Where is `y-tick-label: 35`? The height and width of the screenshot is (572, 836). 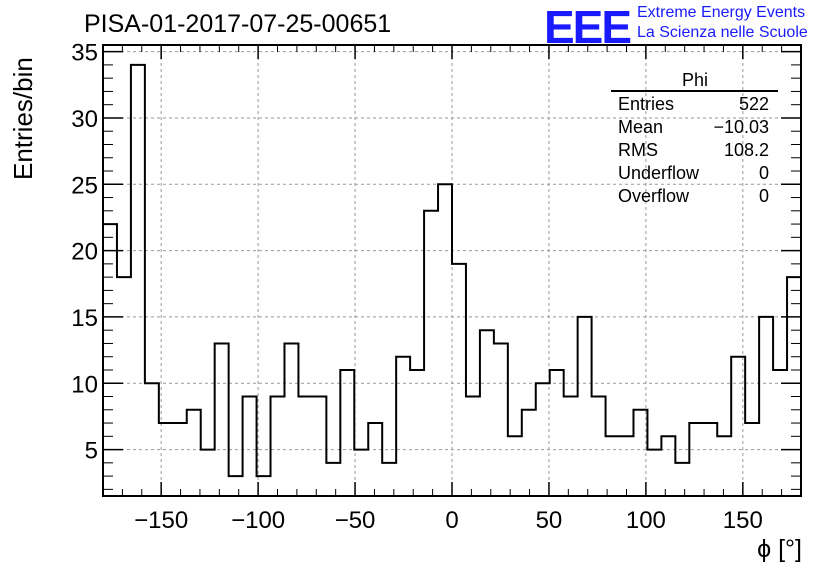
y-tick-label: 35 is located at coordinates (84, 53).